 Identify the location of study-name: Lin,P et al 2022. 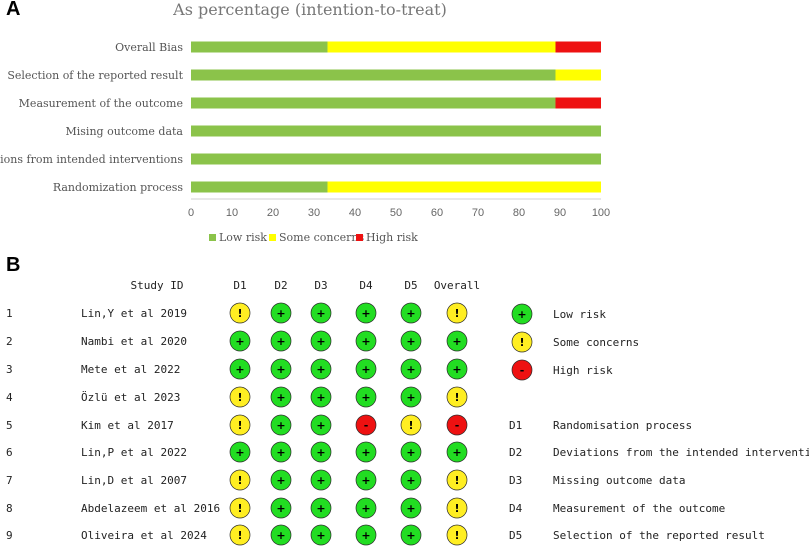
(134, 452).